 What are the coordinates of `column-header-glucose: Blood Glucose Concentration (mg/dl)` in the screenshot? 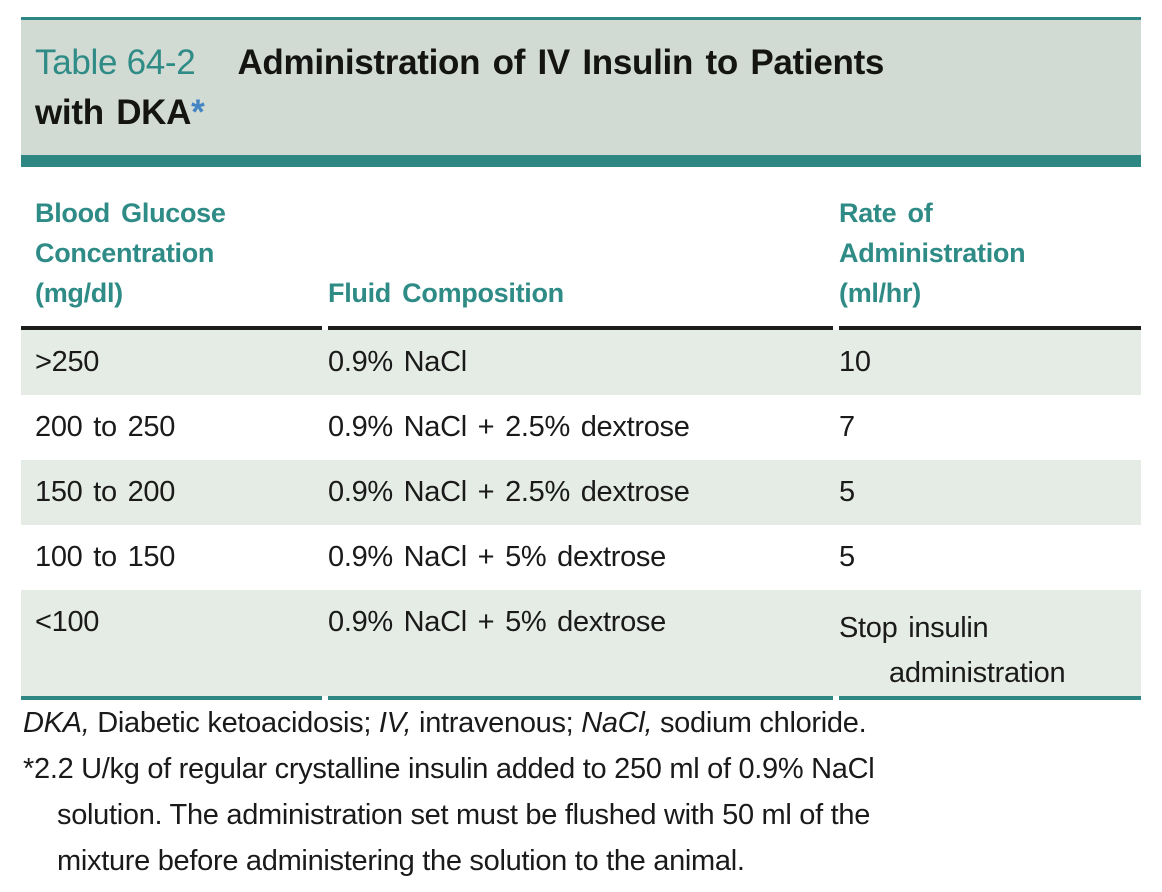 It's located at (171, 253).